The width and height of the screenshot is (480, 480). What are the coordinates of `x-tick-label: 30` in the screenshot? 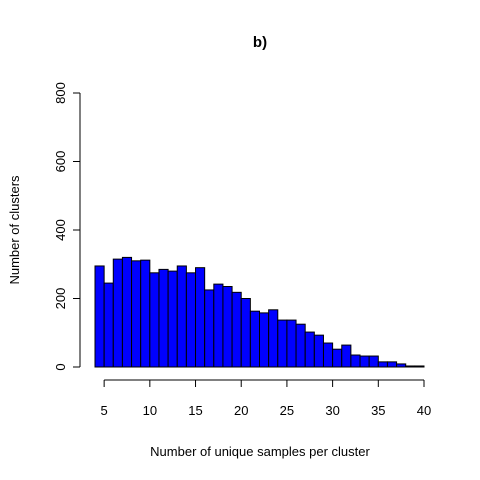 It's located at (332, 410).